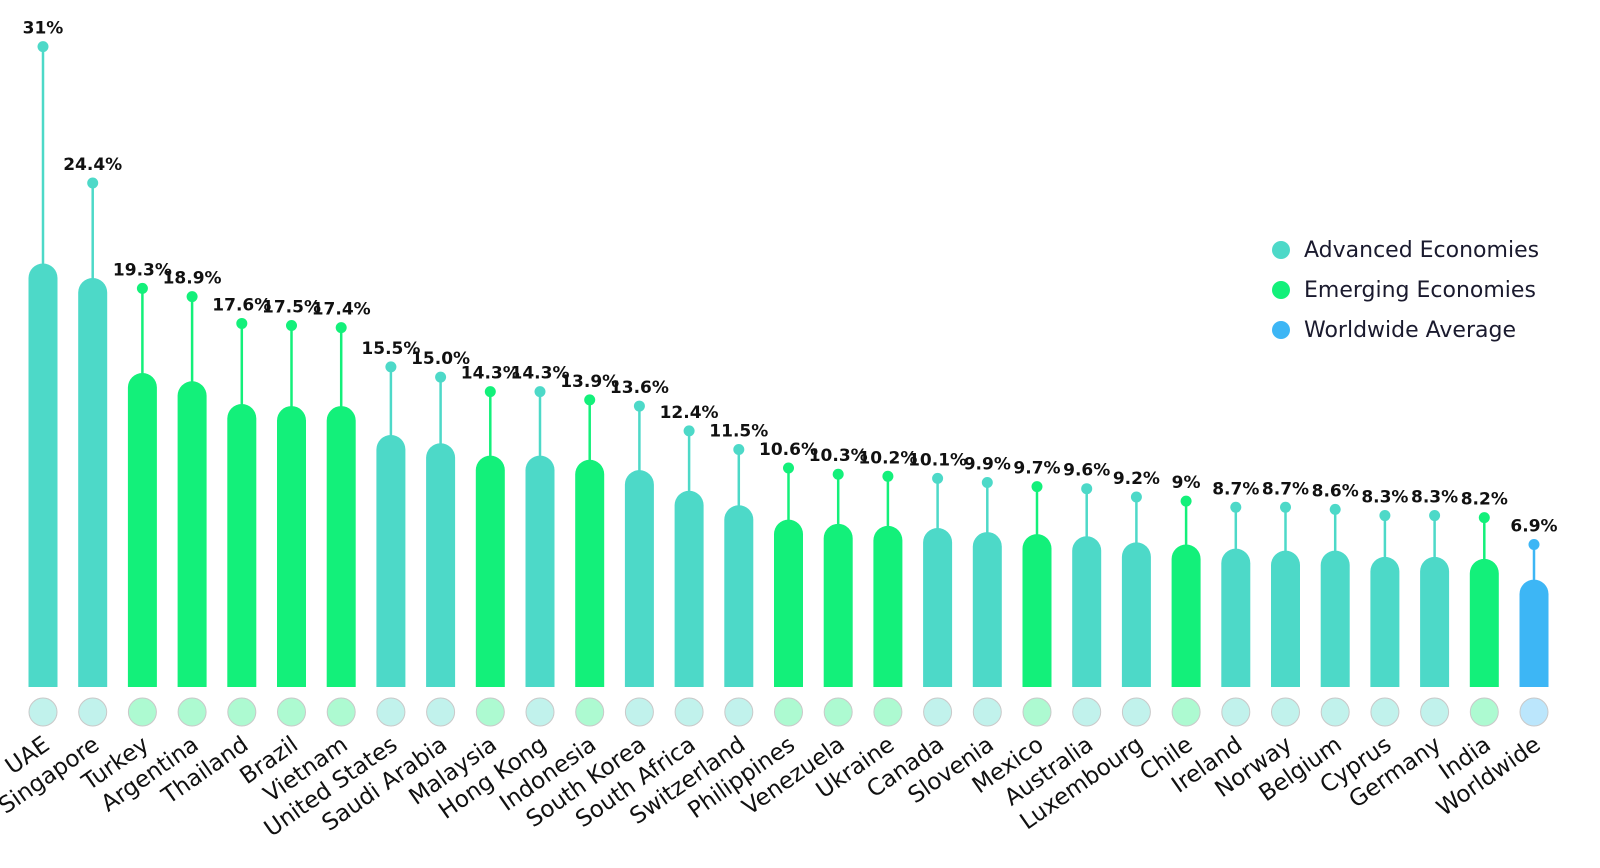  I want to click on flag-venezuela-icon, so click(838, 712).